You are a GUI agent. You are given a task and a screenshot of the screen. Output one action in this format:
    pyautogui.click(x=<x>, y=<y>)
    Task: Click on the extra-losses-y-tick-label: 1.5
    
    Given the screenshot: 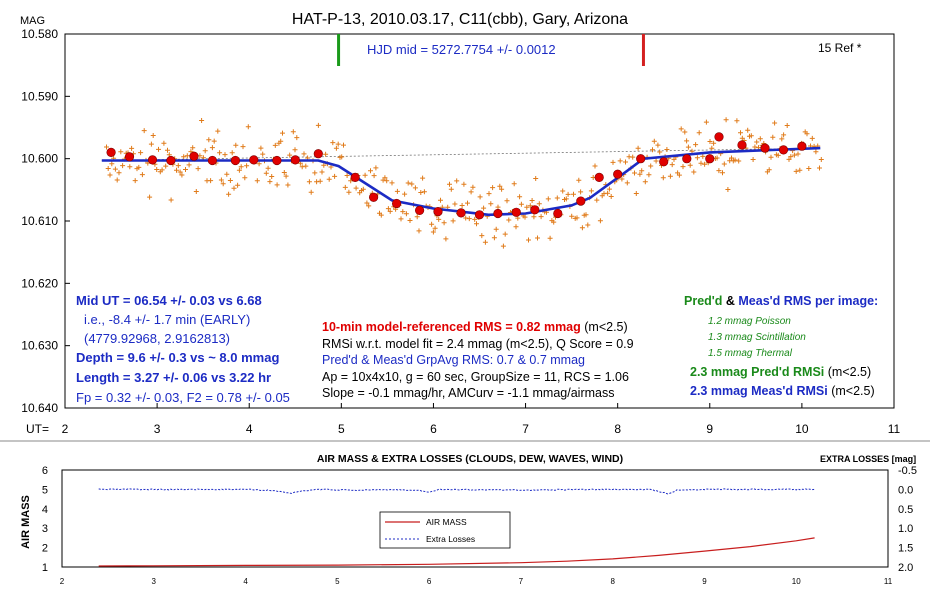 What is the action you would take?
    pyautogui.click(x=905, y=549)
    